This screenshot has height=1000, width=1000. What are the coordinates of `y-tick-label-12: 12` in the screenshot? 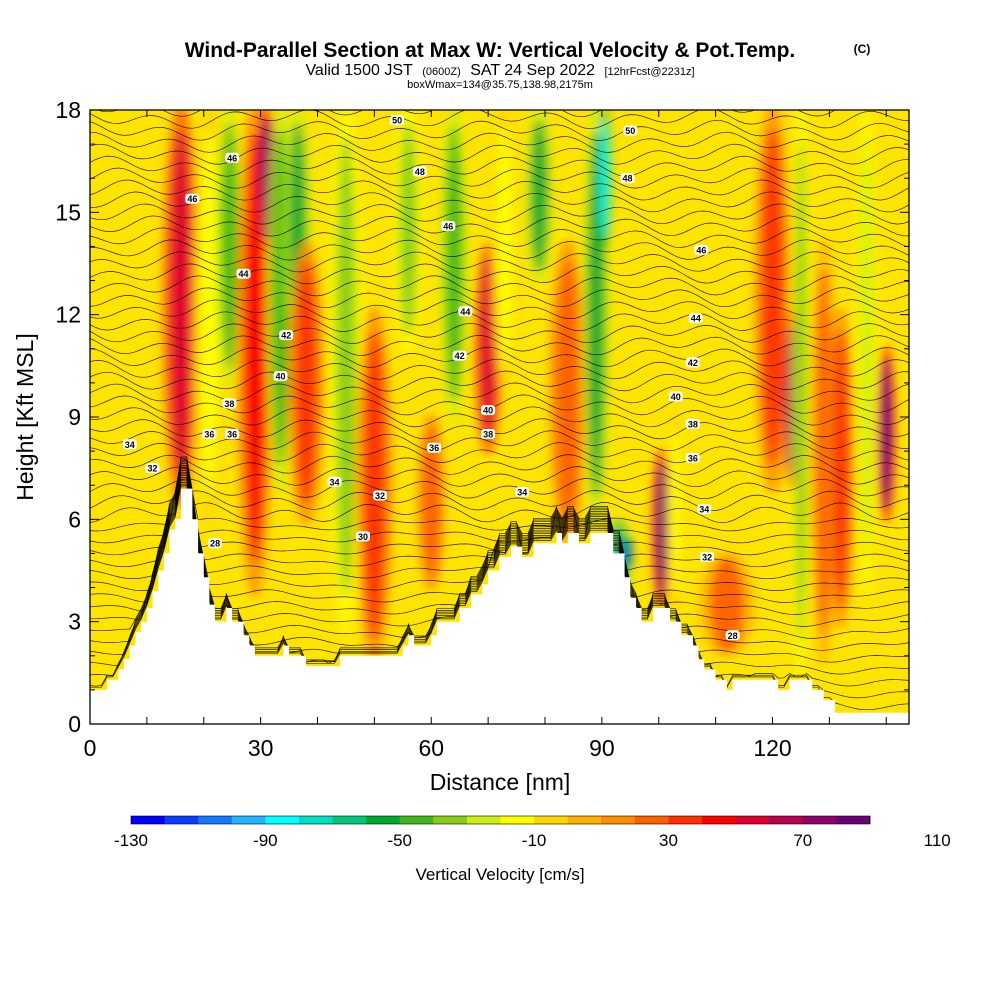 It's located at (68, 315).